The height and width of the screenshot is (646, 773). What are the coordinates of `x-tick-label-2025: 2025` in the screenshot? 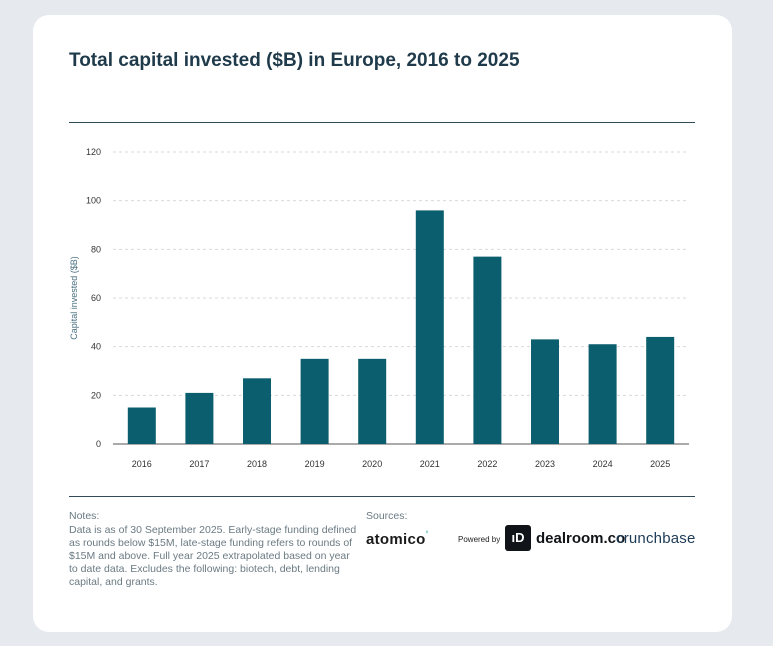 It's located at (660, 464).